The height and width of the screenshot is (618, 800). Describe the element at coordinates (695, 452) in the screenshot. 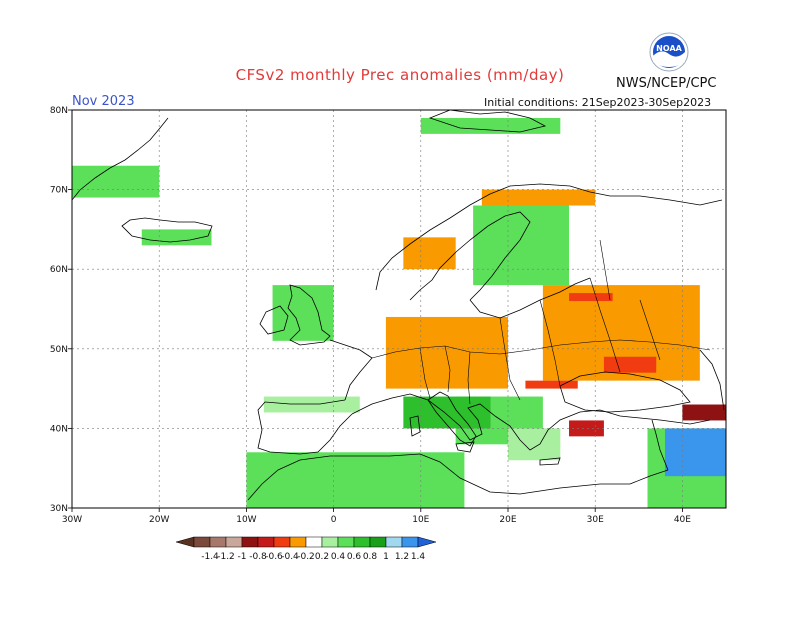

I see `anomaly-blue-middle-east` at that location.